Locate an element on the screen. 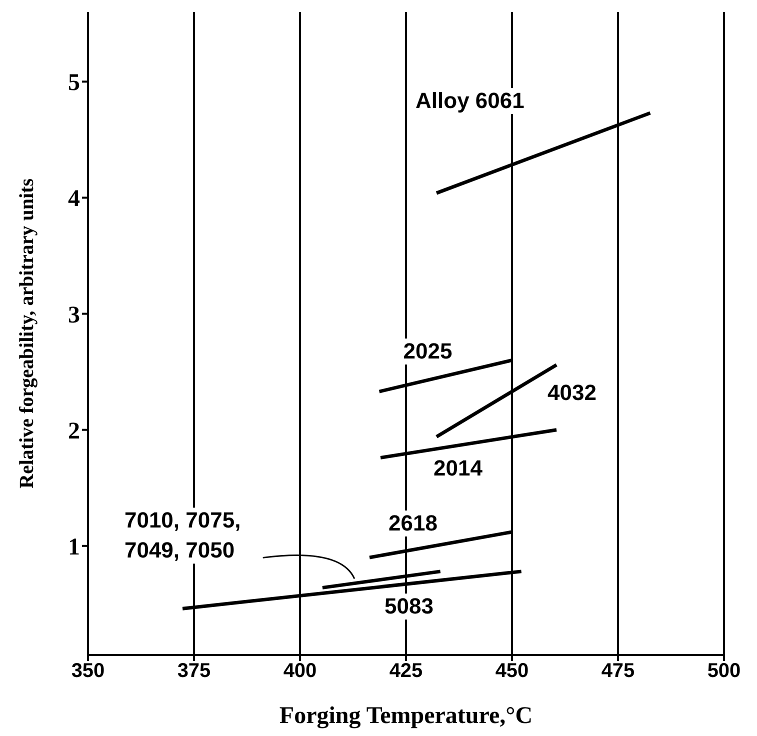  x-tick-label: 375 is located at coordinates (194, 671).